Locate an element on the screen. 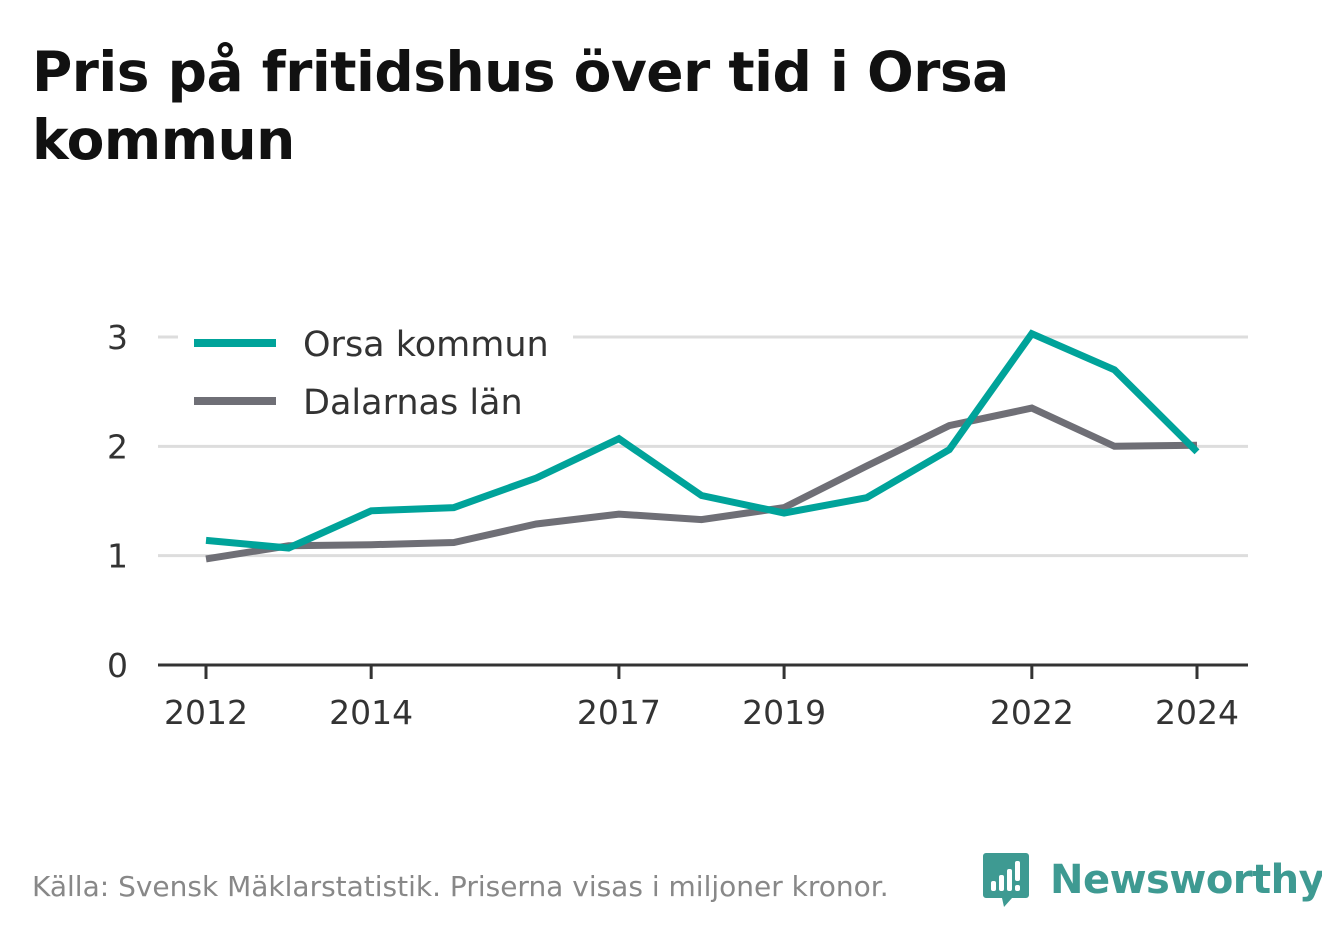 This screenshot has width=1322, height=939. x-tick-label: 2024 is located at coordinates (1197, 712).